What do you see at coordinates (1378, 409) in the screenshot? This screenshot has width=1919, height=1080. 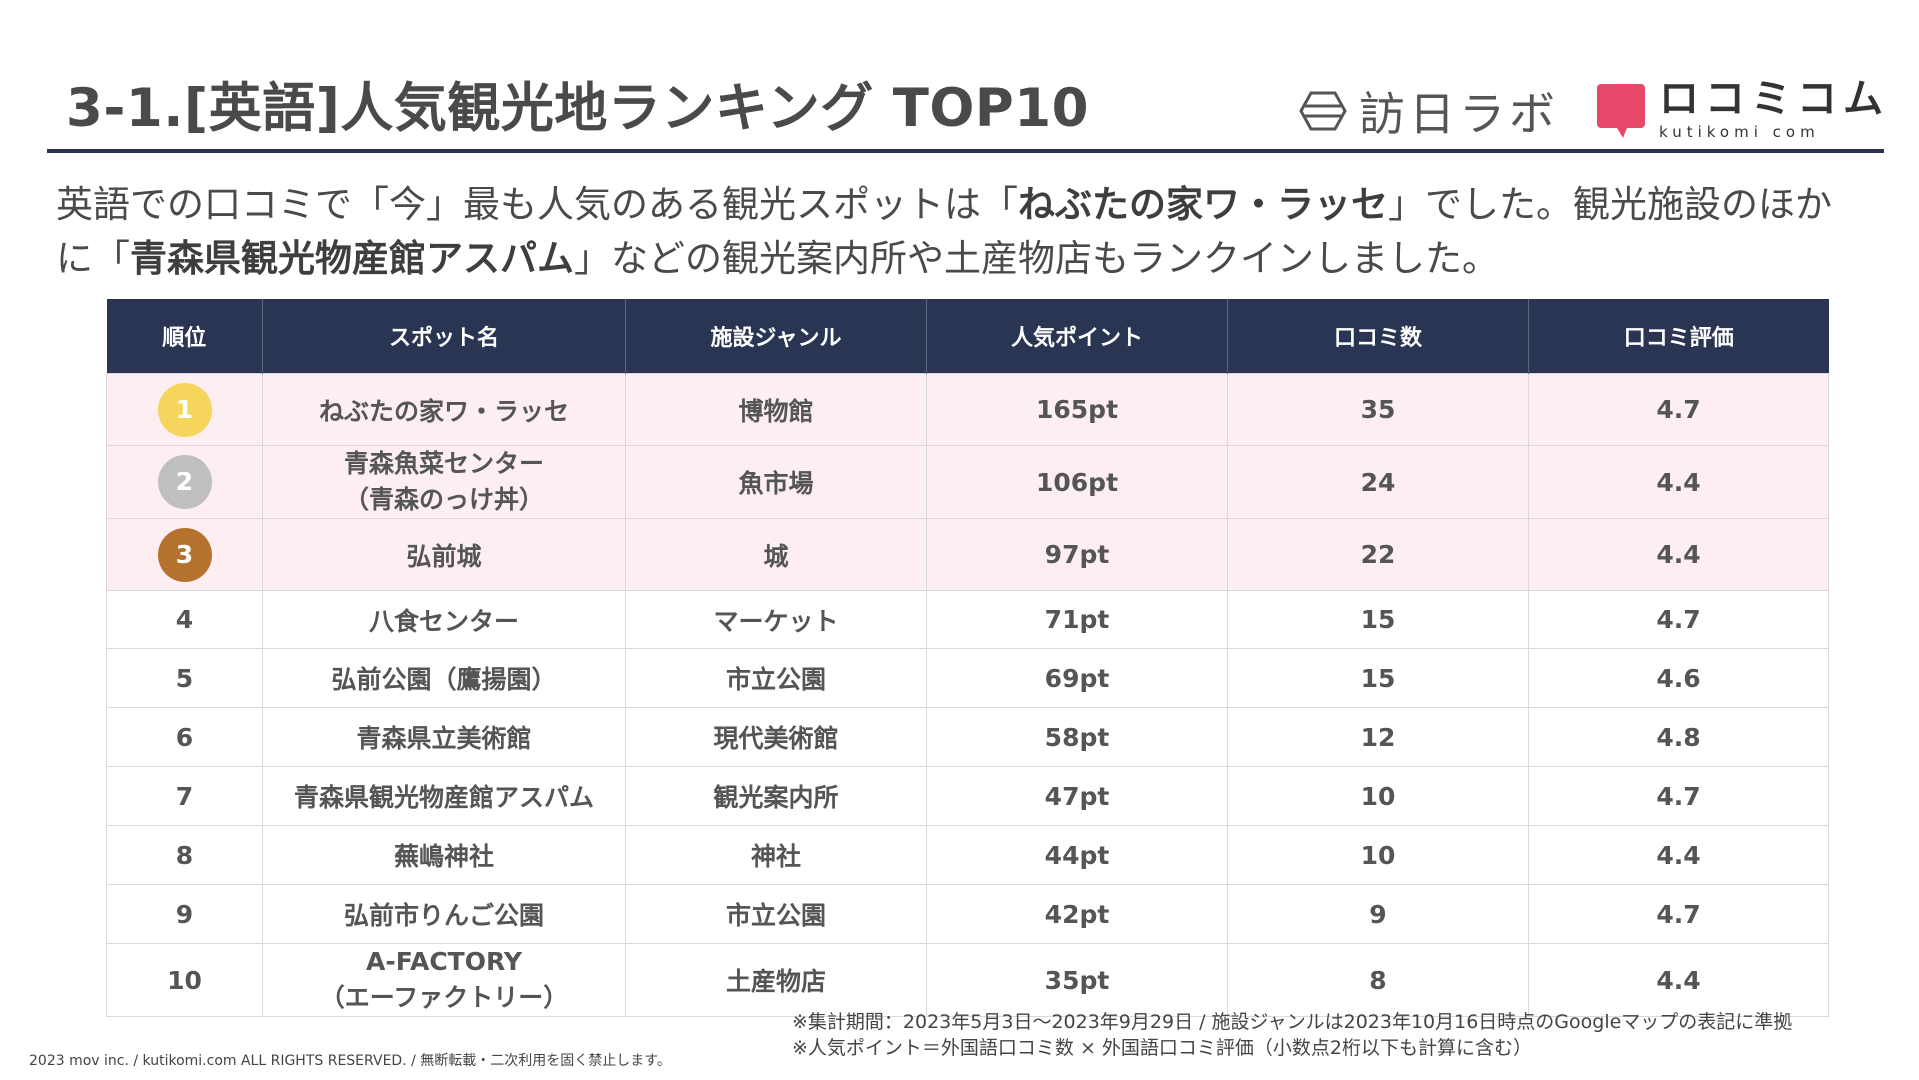 I see `count-cell: 35` at bounding box center [1378, 409].